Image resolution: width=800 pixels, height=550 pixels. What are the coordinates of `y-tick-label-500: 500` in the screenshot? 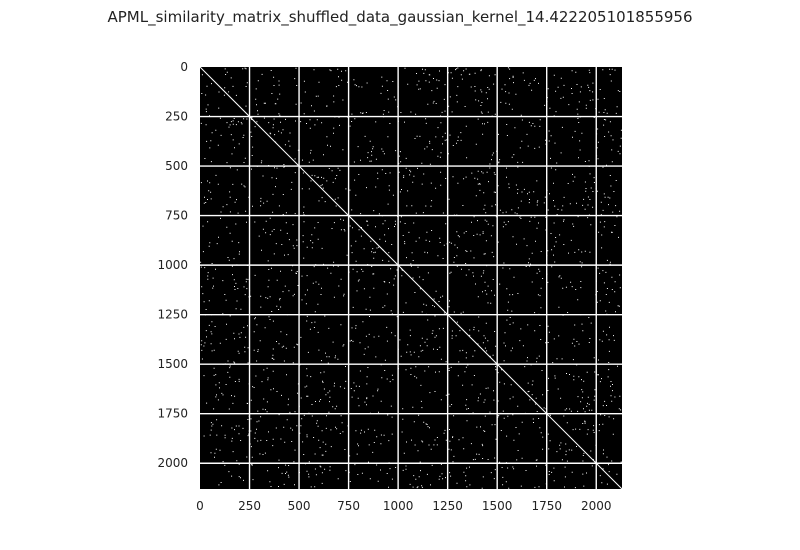 It's located at (176, 166).